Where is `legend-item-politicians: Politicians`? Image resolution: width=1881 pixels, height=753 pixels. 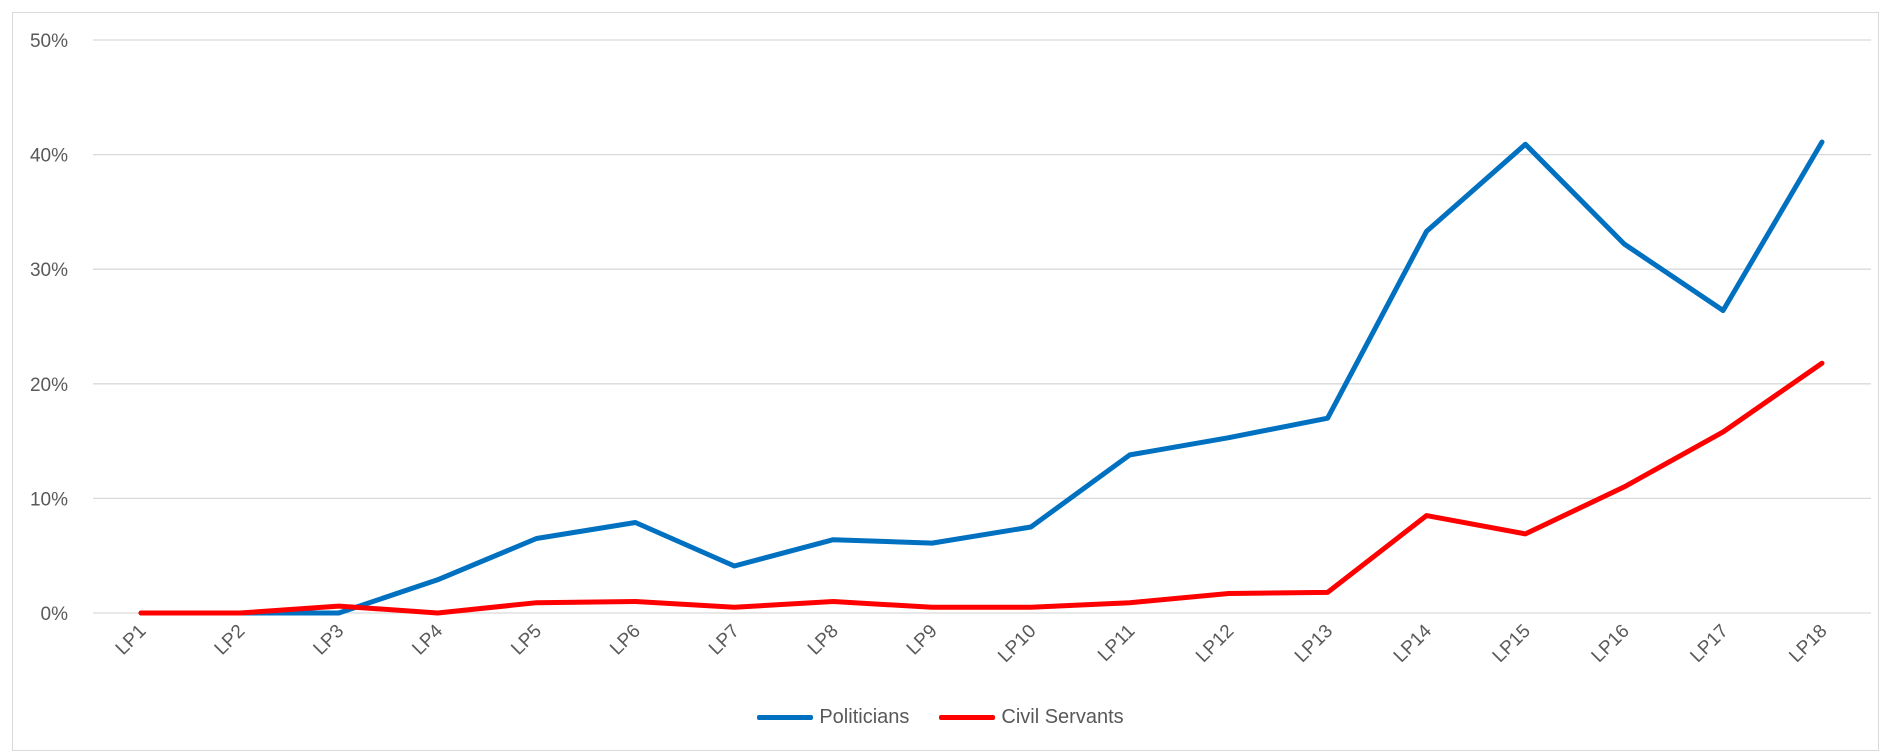 legend-item-politicians: Politicians is located at coordinates (833, 717).